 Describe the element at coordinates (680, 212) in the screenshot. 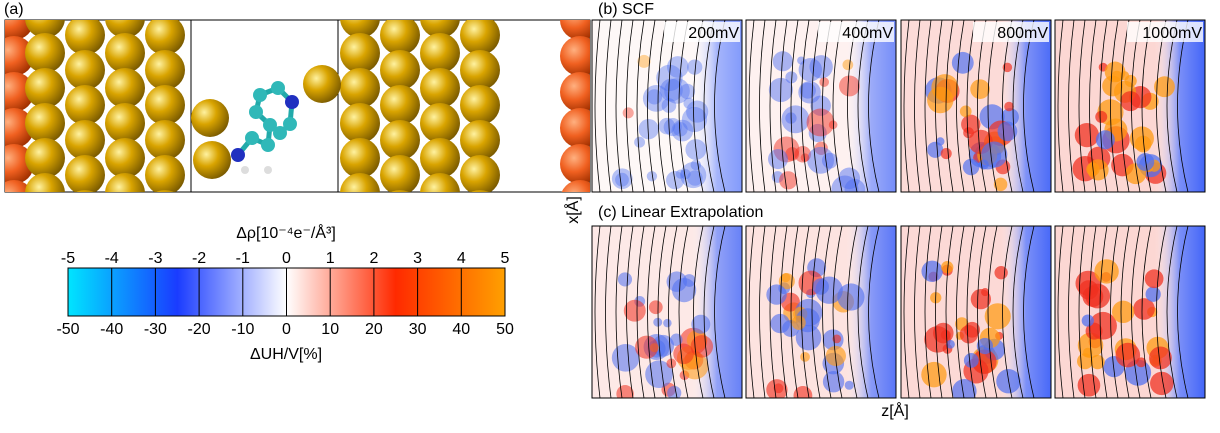

I see `panel-label: (c) Linear Extrapolation` at that location.